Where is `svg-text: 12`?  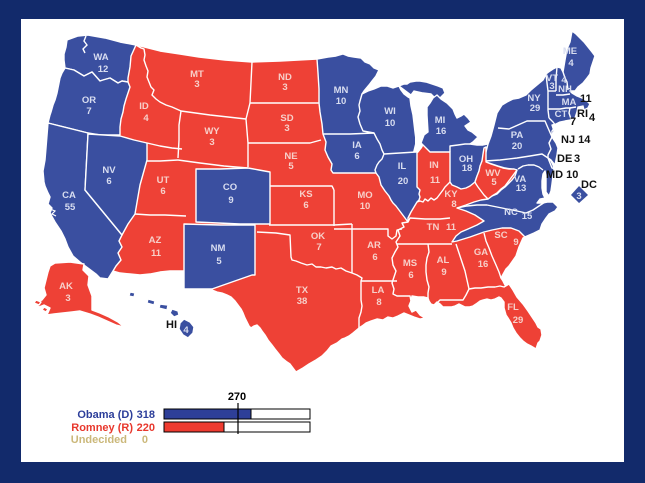 svg-text: 12 is located at coordinates (103, 69).